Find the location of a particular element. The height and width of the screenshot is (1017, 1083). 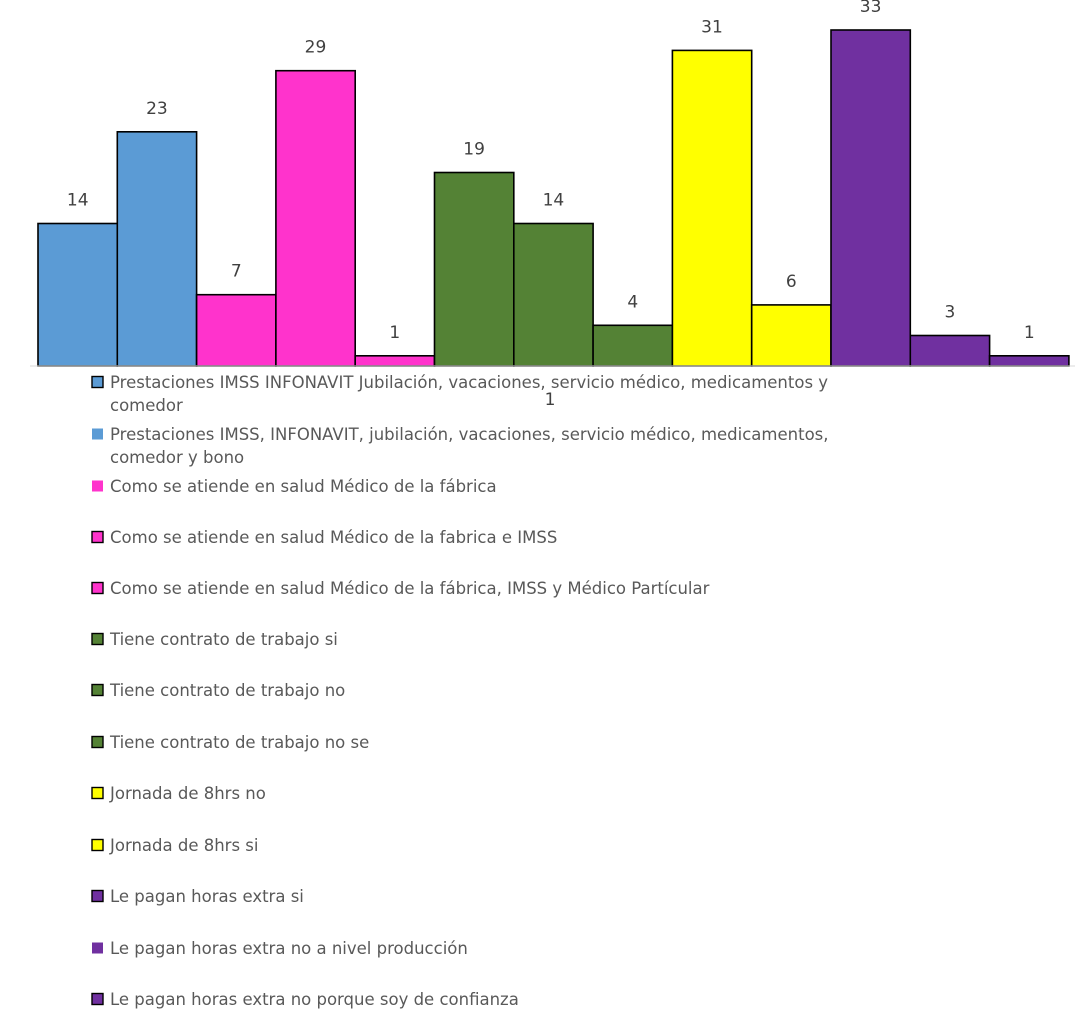

legend-item-10: Jornada de 8hrs si is located at coordinates (174, 845).